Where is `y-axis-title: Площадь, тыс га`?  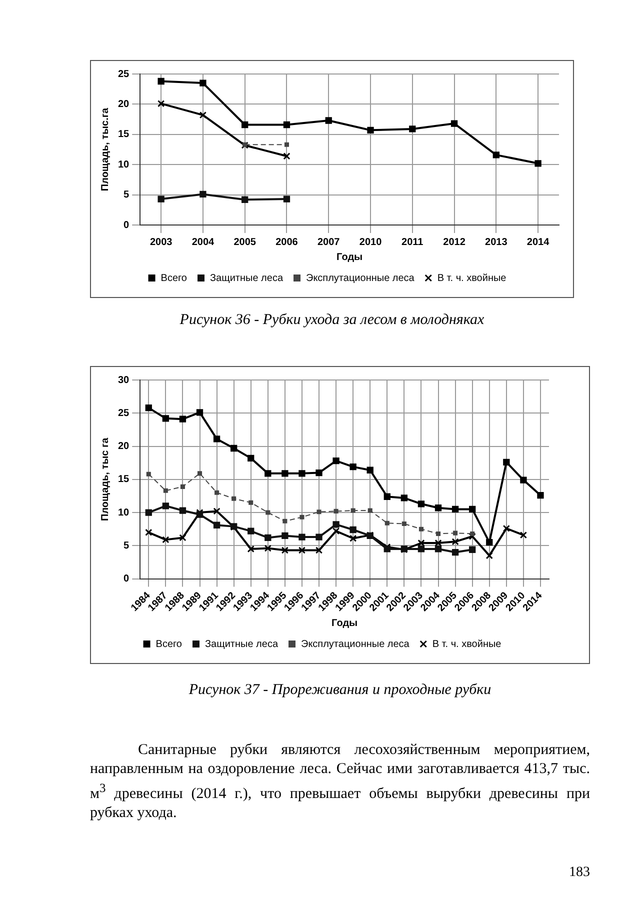 y-axis-title: Площадь, тыс га is located at coordinates (105, 479).